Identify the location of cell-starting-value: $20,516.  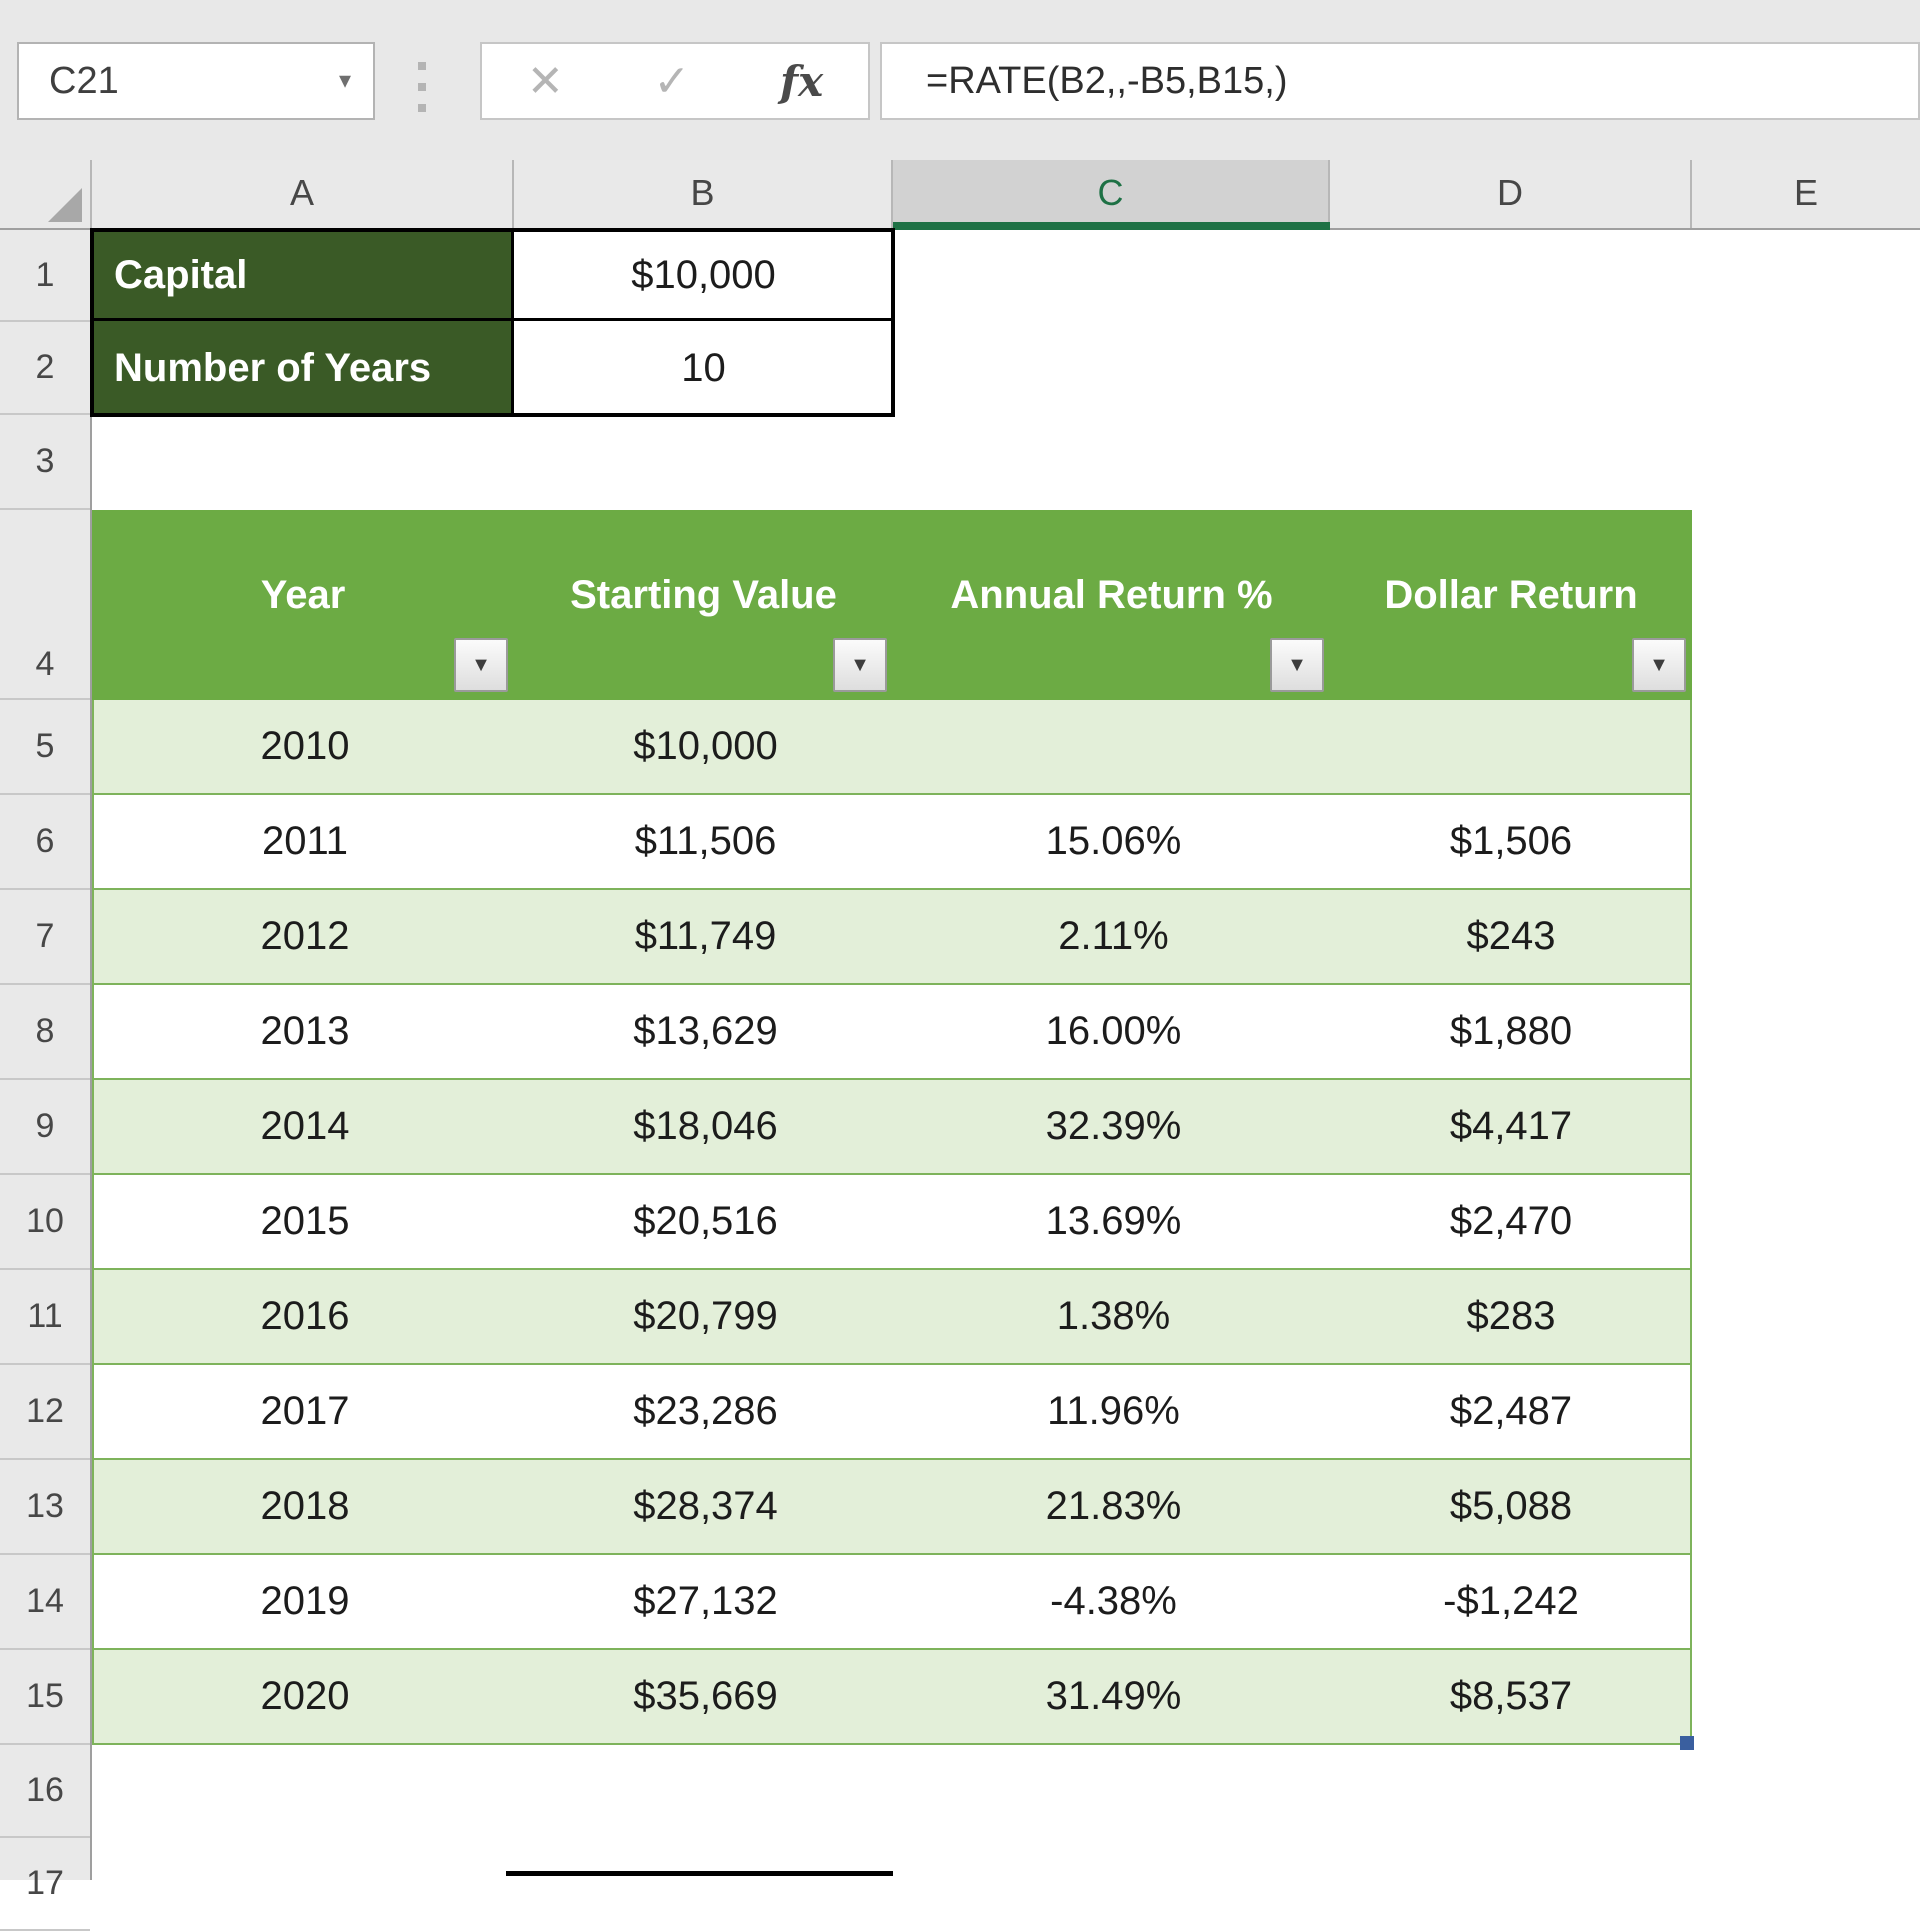
(705, 1221).